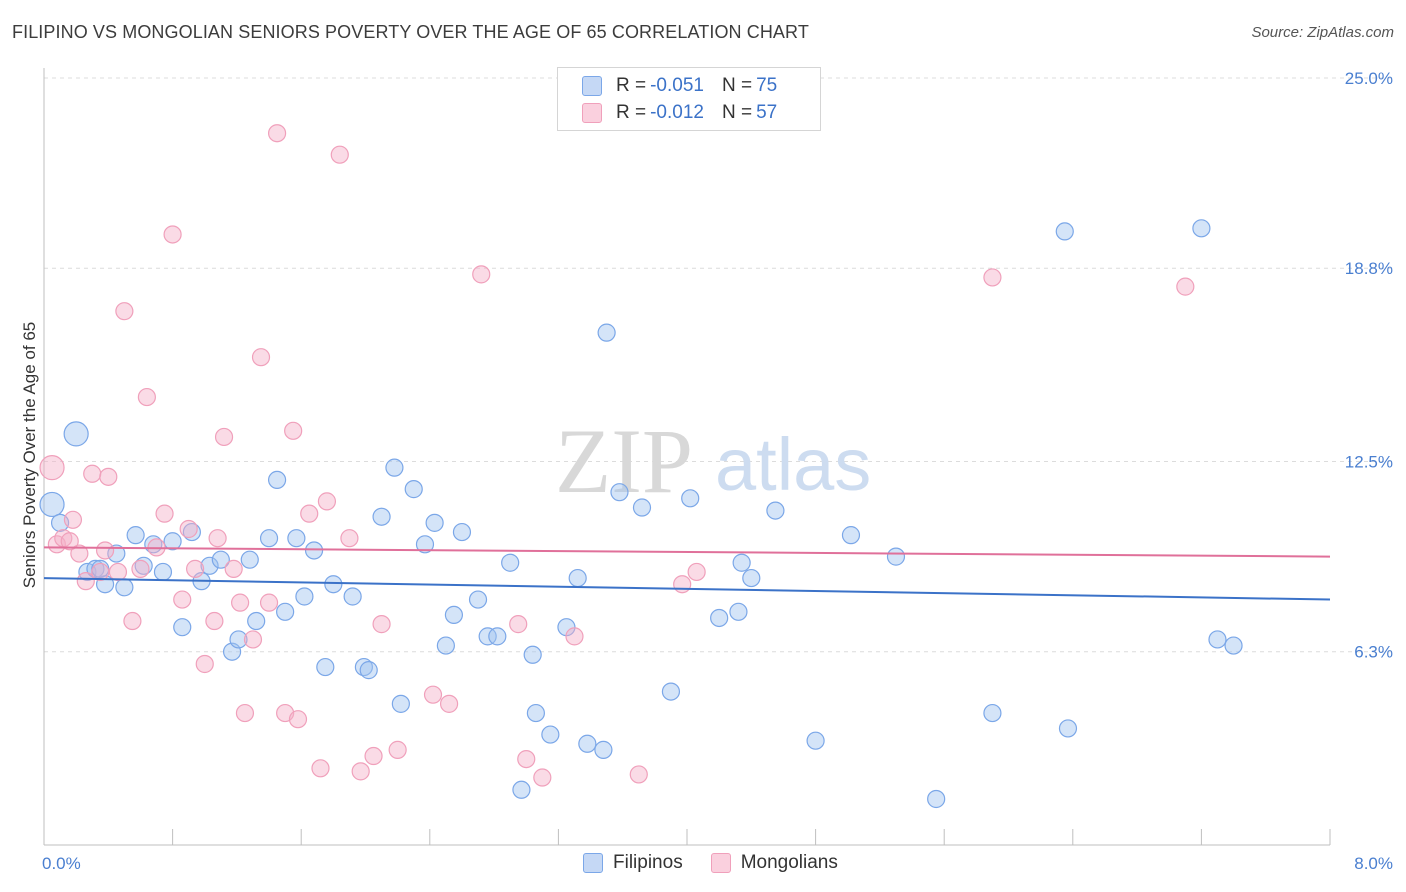 The height and width of the screenshot is (892, 1406). Describe the element at coordinates (593, 863) in the screenshot. I see `bottom-legend-swatch-filipinos` at that location.